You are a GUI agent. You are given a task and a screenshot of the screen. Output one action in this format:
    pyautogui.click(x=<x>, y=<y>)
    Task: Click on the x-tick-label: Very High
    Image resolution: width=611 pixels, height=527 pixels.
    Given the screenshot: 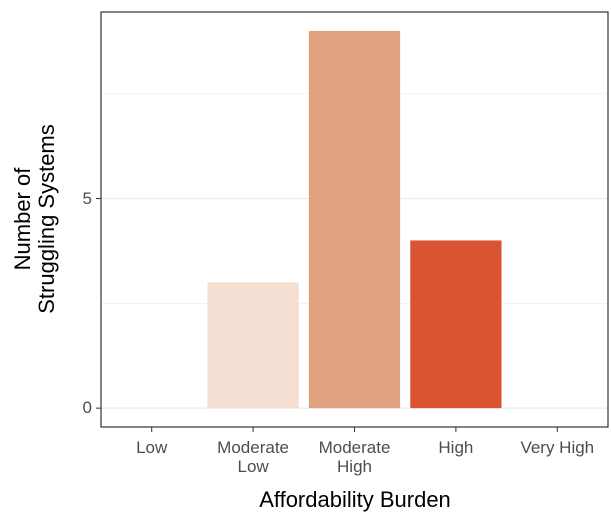 What is the action you would take?
    pyautogui.click(x=557, y=447)
    